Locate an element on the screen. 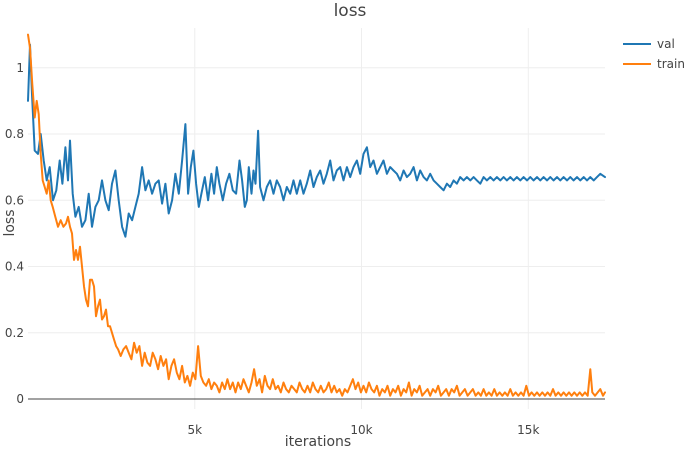 Image resolution: width=700 pixels, height=450 pixels. y-tick-label: 0 is located at coordinates (20, 399).